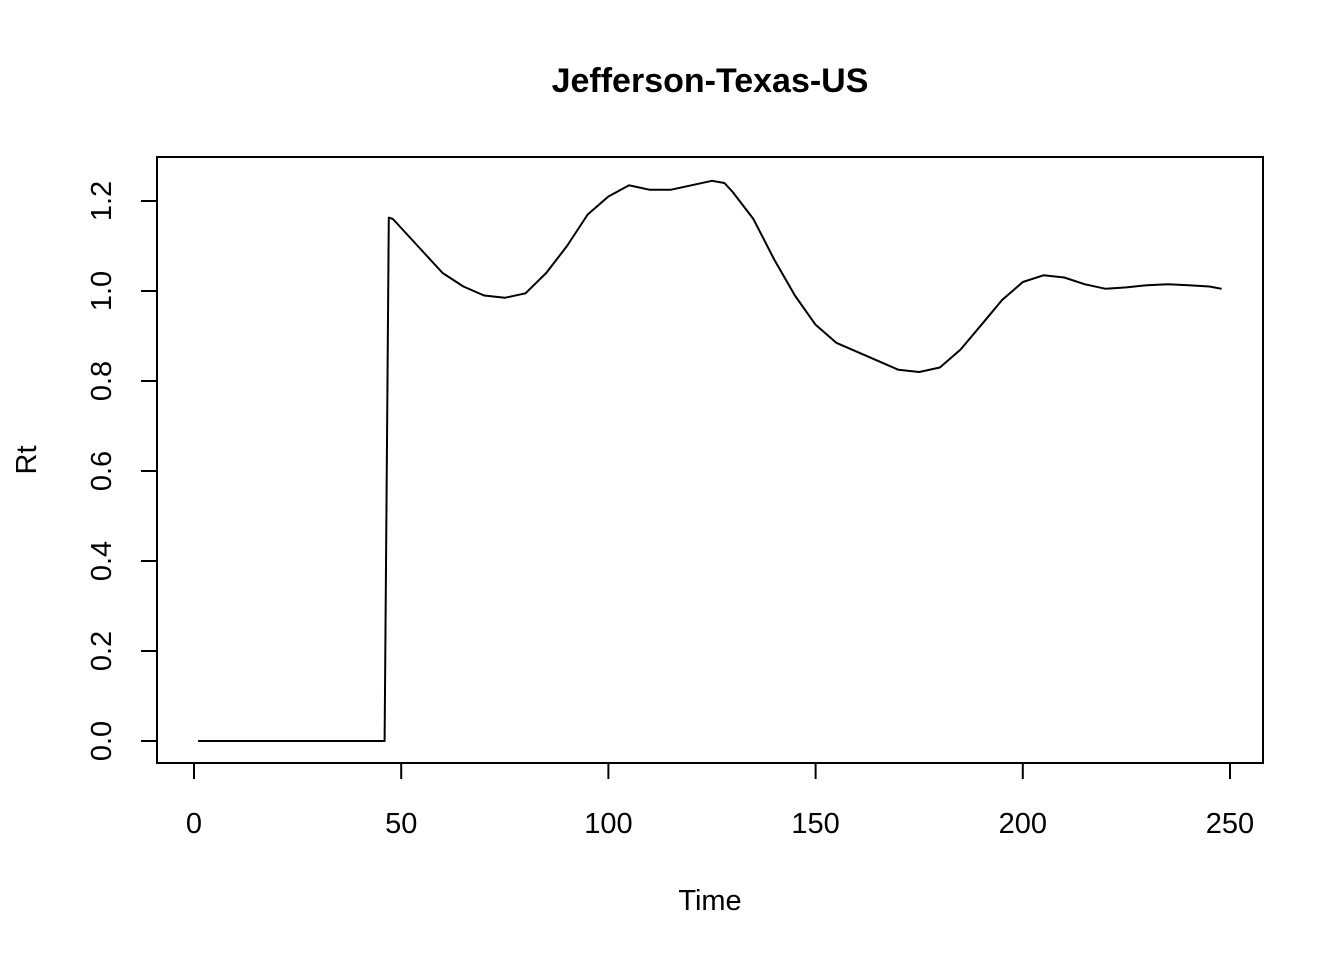 This screenshot has height=960, width=1344. I want to click on x-tick-label: 0, so click(194, 824).